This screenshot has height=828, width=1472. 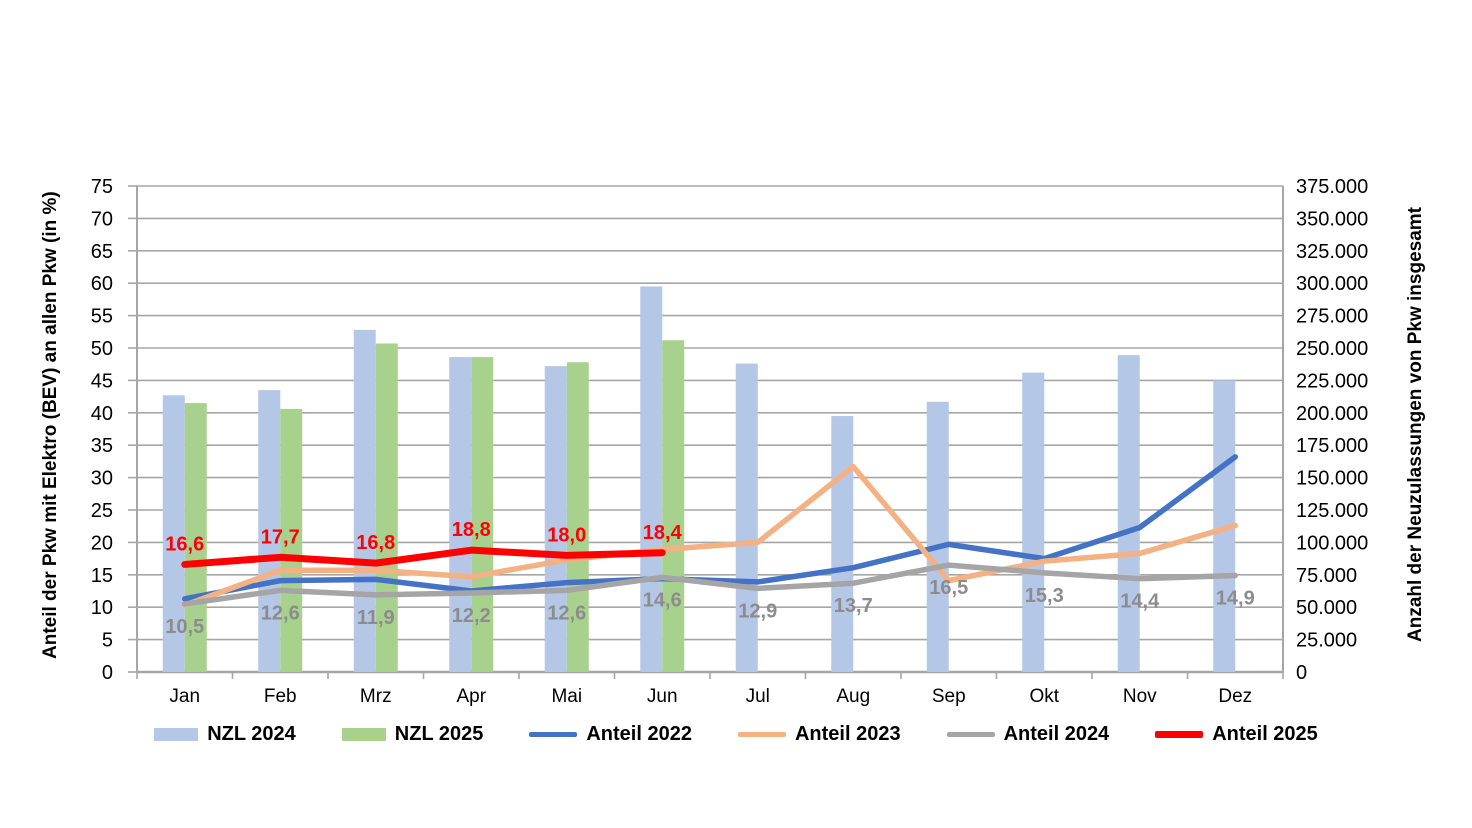 What do you see at coordinates (102, 381) in the screenshot?
I see `left-axis-tick-label: 45` at bounding box center [102, 381].